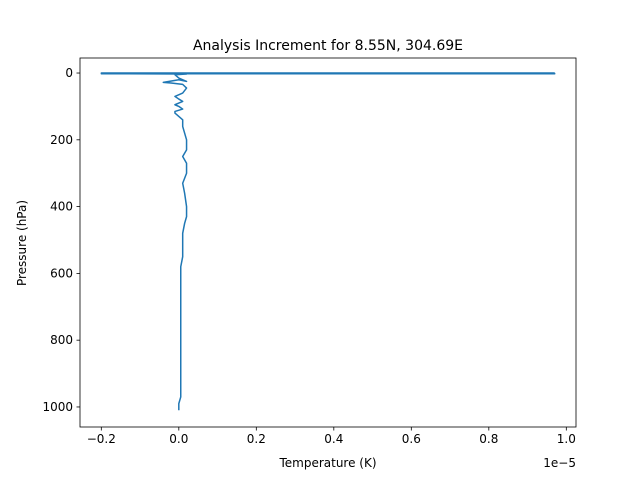  Describe the element at coordinates (61, 140) in the screenshot. I see `y-tick-label: 200` at that location.